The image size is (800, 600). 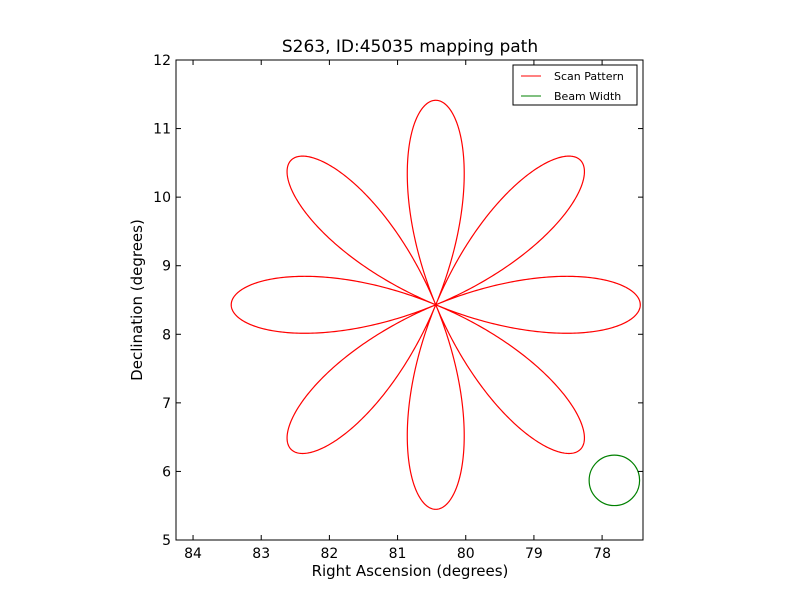 What do you see at coordinates (410, 571) in the screenshot?
I see `x-axis-title: Right Ascension (degrees)` at bounding box center [410, 571].